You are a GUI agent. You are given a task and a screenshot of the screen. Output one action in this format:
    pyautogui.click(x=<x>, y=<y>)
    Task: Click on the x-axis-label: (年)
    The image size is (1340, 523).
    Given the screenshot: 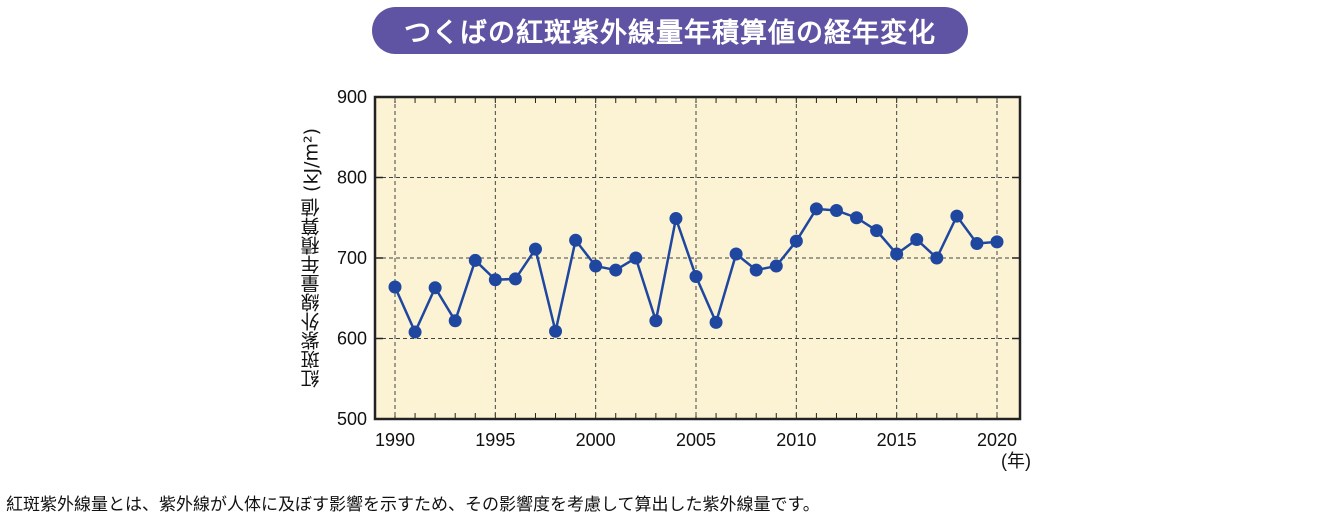 What is the action you would take?
    pyautogui.click(x=1016, y=461)
    